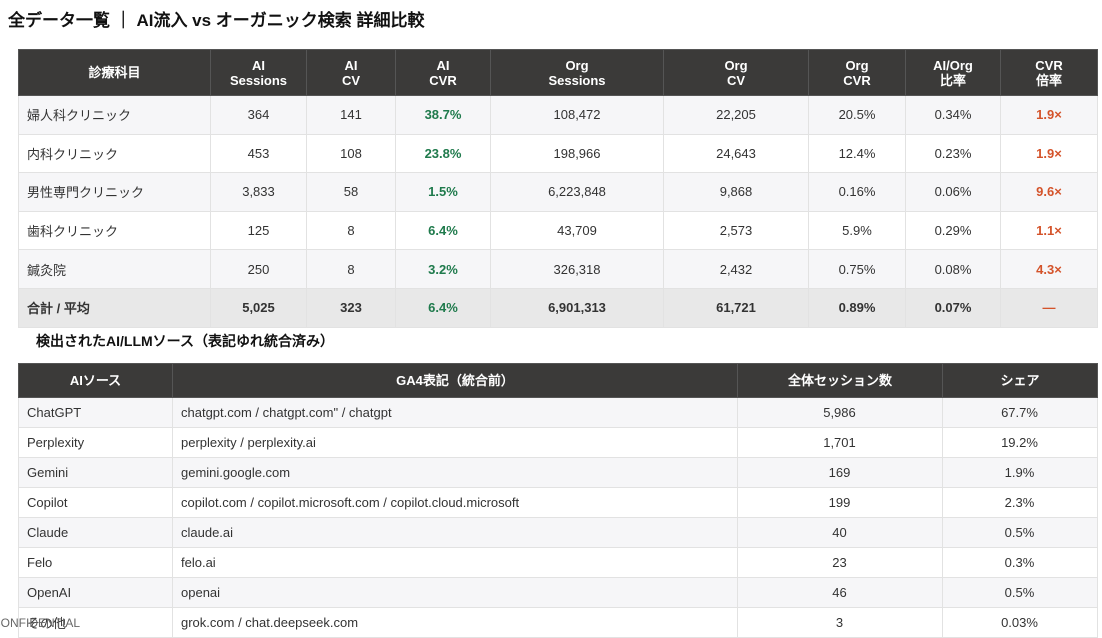 The height and width of the screenshot is (638, 1102). I want to click on column-header: Org Sessions, so click(577, 72).